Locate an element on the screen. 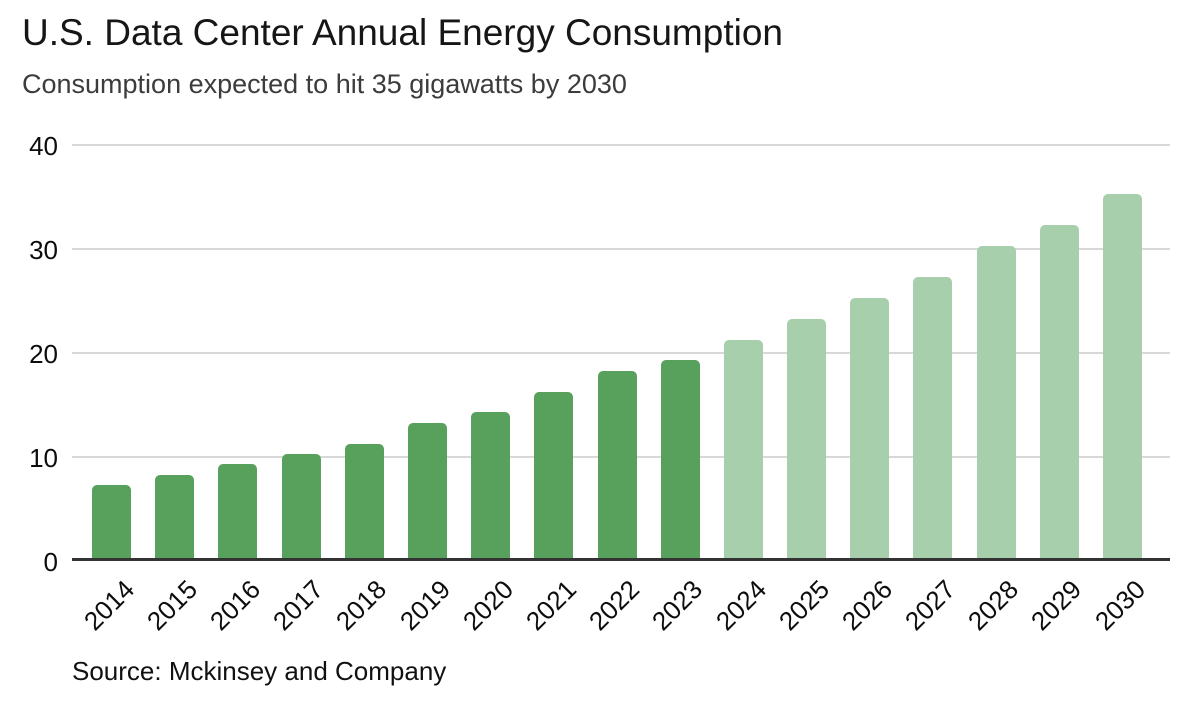 This screenshot has width=1182, height=704. x-tick-label-2015: 2015 is located at coordinates (171, 605).